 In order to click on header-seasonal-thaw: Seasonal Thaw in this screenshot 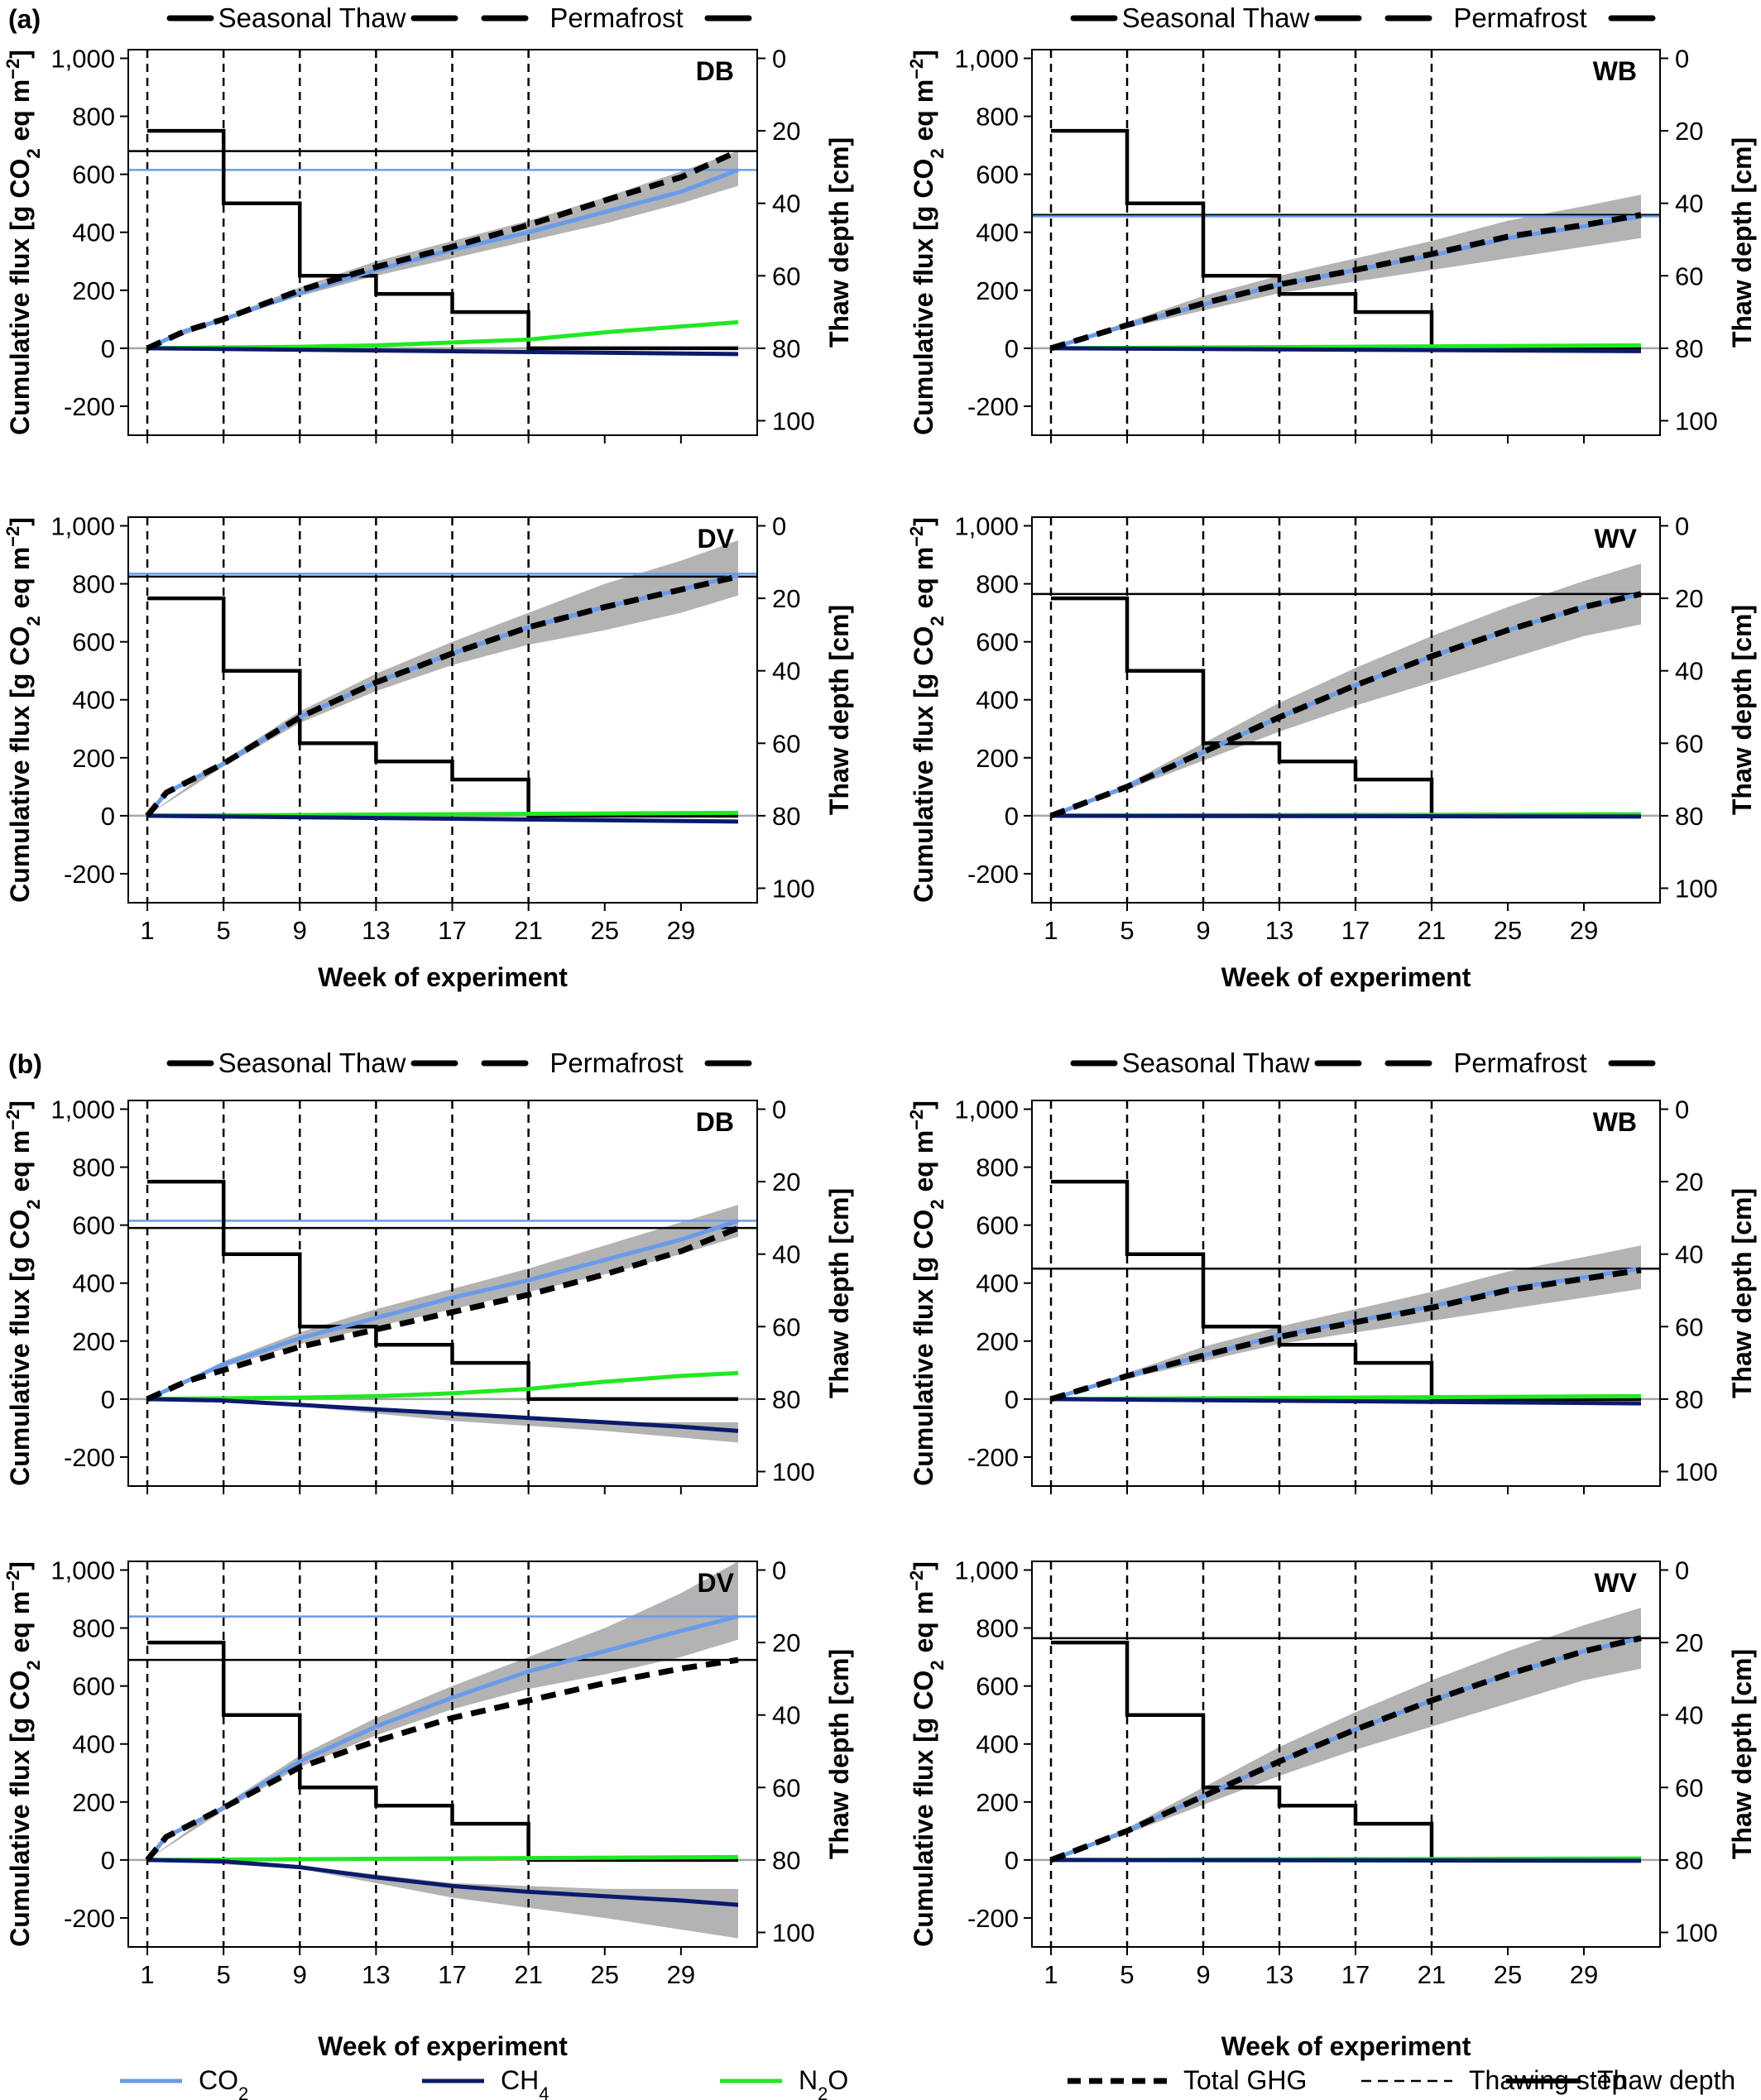, I will do `click(1216, 1063)`.